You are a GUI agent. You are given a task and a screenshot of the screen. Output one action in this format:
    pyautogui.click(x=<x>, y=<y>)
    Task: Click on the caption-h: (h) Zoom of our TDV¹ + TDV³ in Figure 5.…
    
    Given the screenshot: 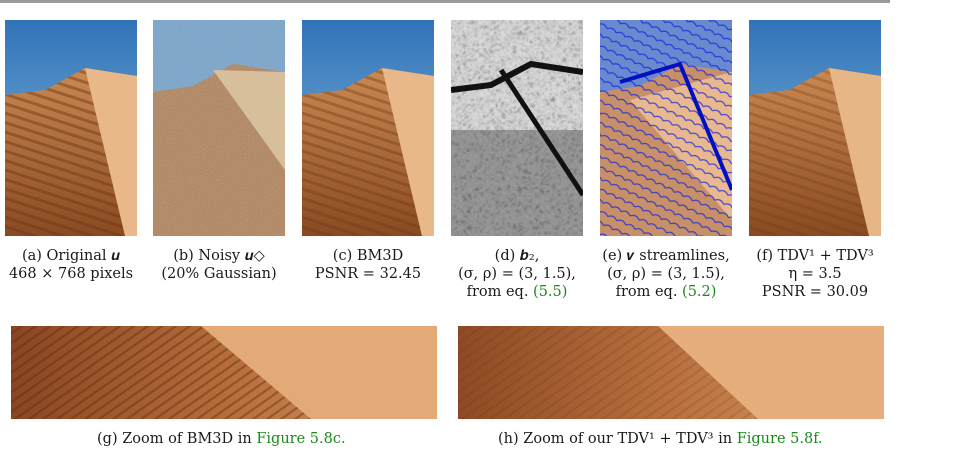 What is the action you would take?
    pyautogui.click(x=660, y=439)
    